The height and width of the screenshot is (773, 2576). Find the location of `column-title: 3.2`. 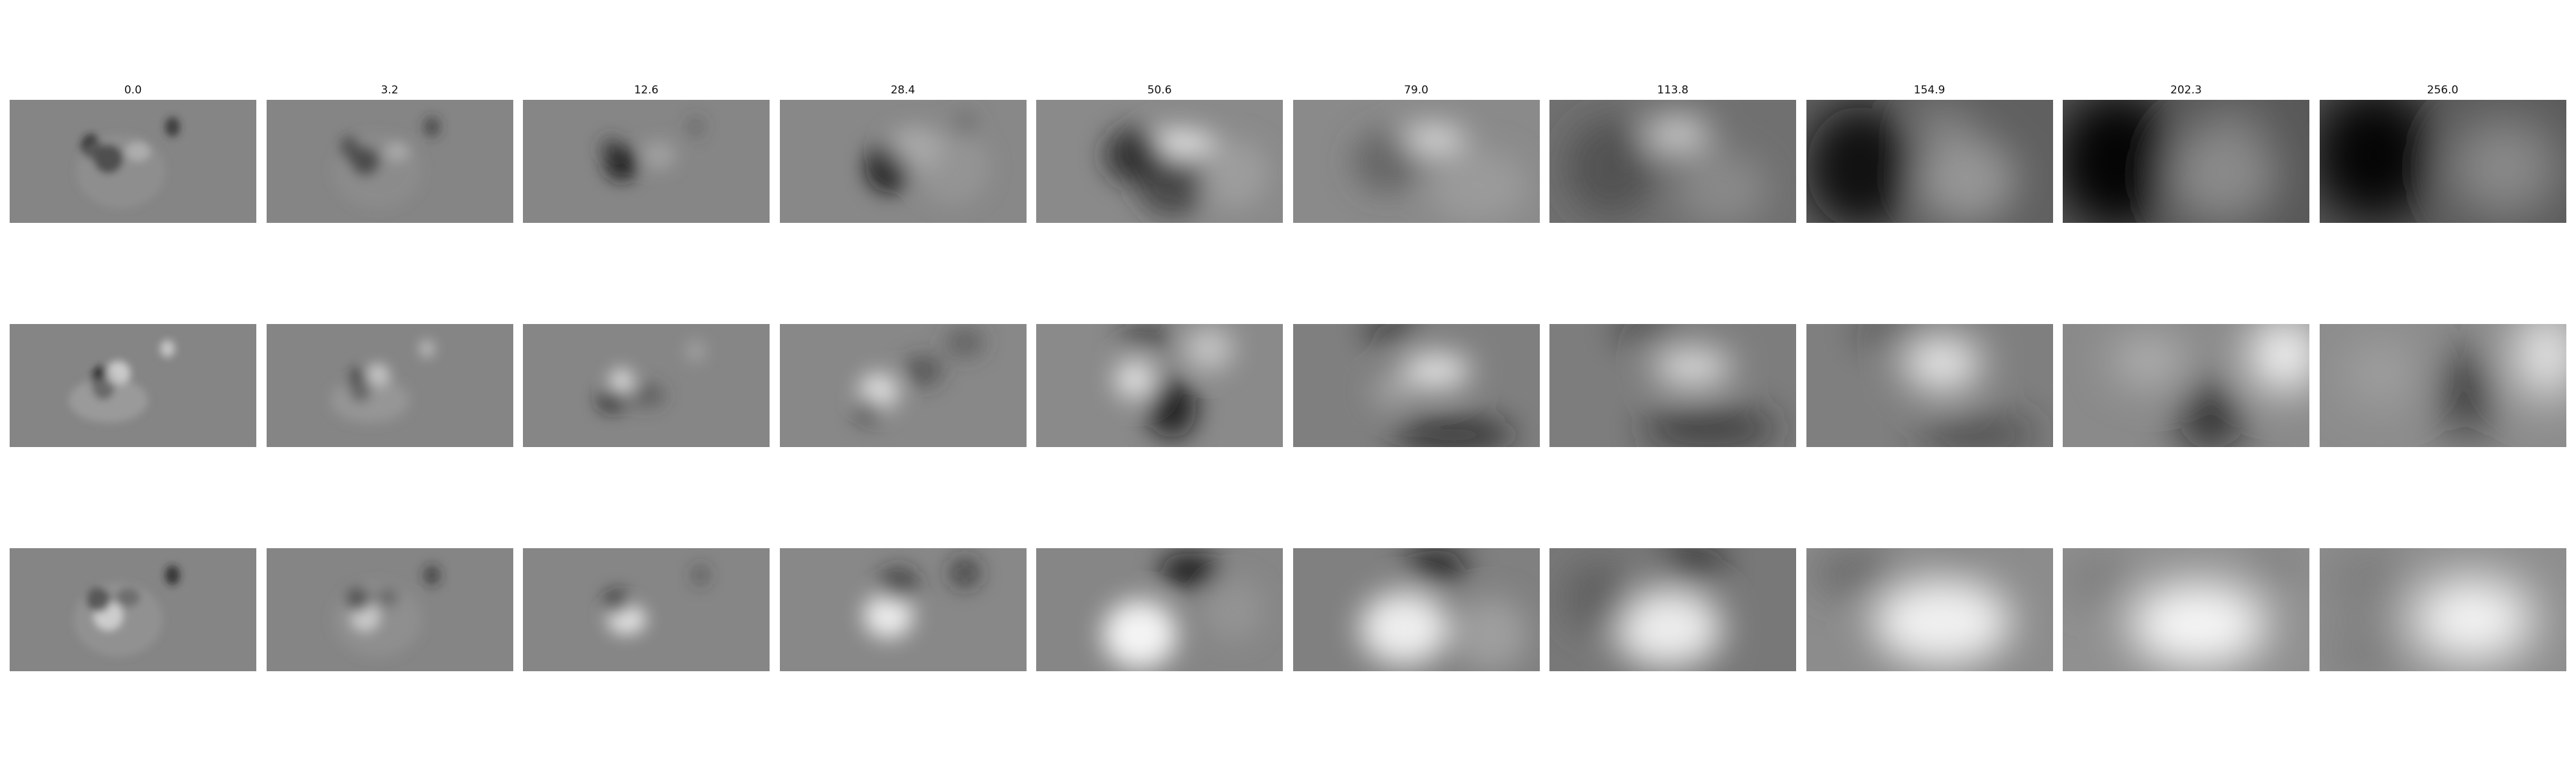

column-title: 3.2 is located at coordinates (390, 90).